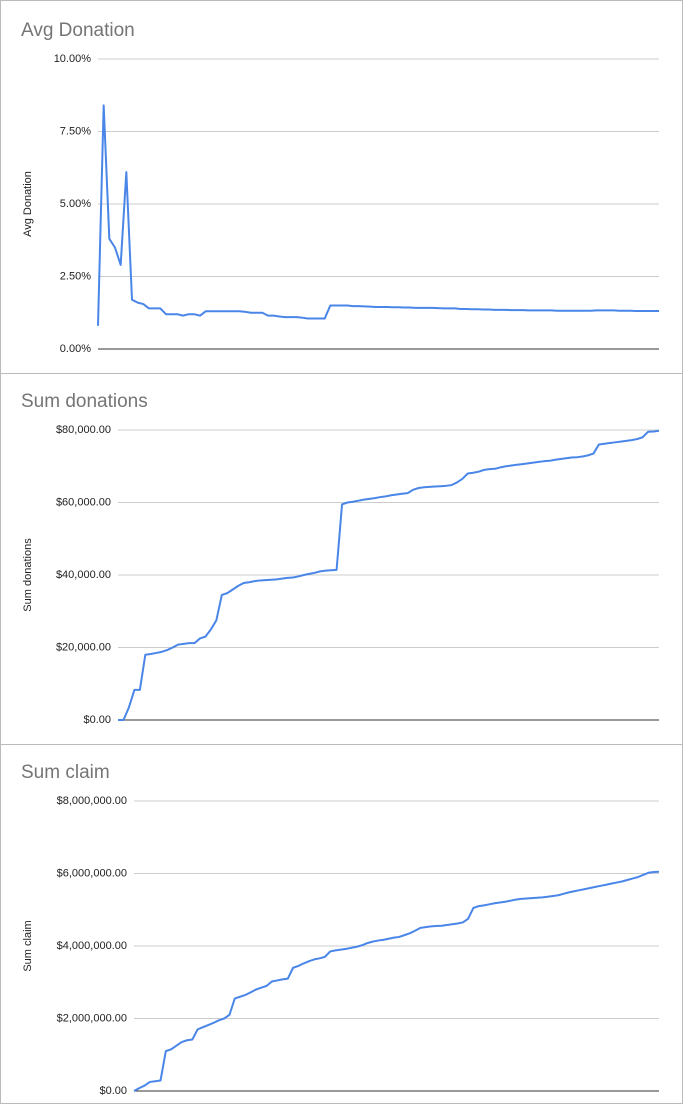  What do you see at coordinates (75, 349) in the screenshot?
I see `y-tick-label: 0.00%` at bounding box center [75, 349].